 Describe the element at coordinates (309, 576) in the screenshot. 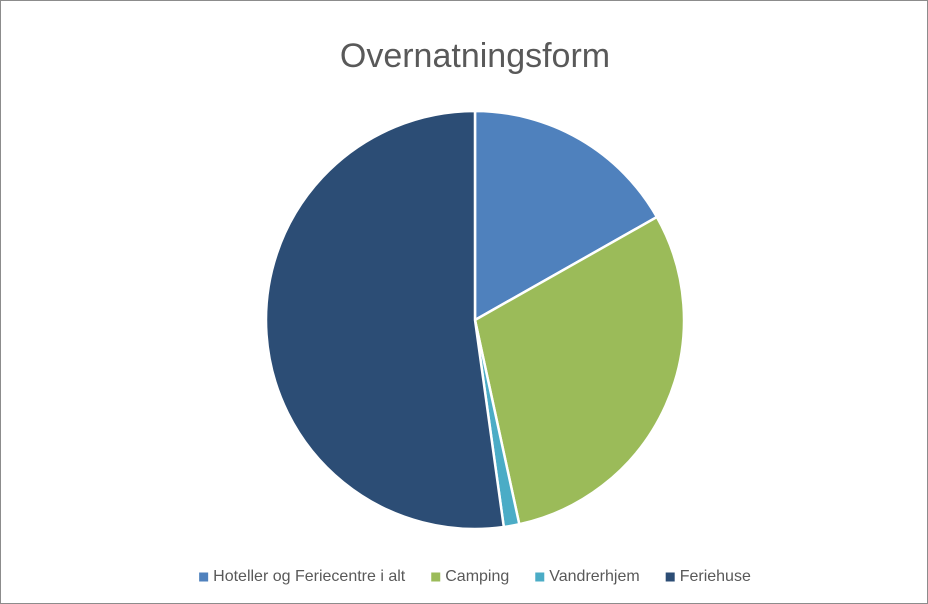

I see `legend-label: Hoteller og Feriecentre i alt` at that location.